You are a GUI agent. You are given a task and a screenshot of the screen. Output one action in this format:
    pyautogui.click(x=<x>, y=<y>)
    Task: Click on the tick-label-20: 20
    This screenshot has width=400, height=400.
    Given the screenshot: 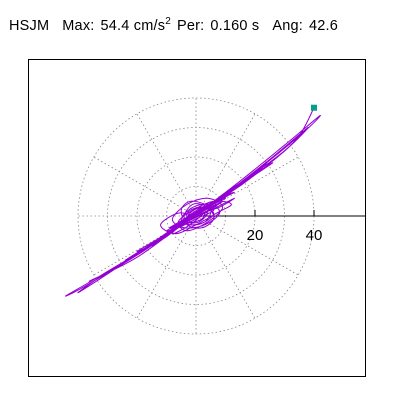 What is the action you would take?
    pyautogui.click(x=255, y=235)
    